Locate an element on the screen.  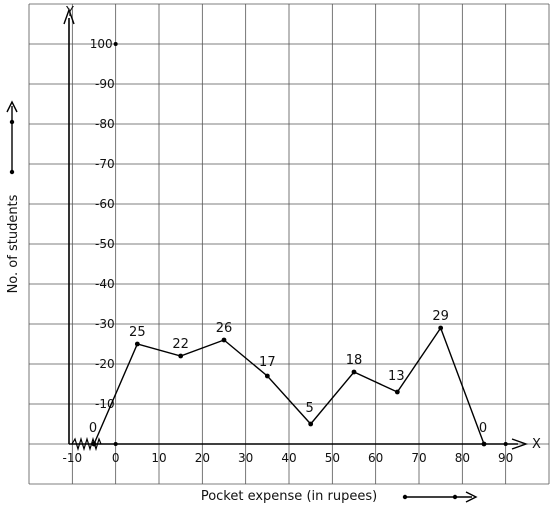
y-axis-name: Y is located at coordinates (69, 12).